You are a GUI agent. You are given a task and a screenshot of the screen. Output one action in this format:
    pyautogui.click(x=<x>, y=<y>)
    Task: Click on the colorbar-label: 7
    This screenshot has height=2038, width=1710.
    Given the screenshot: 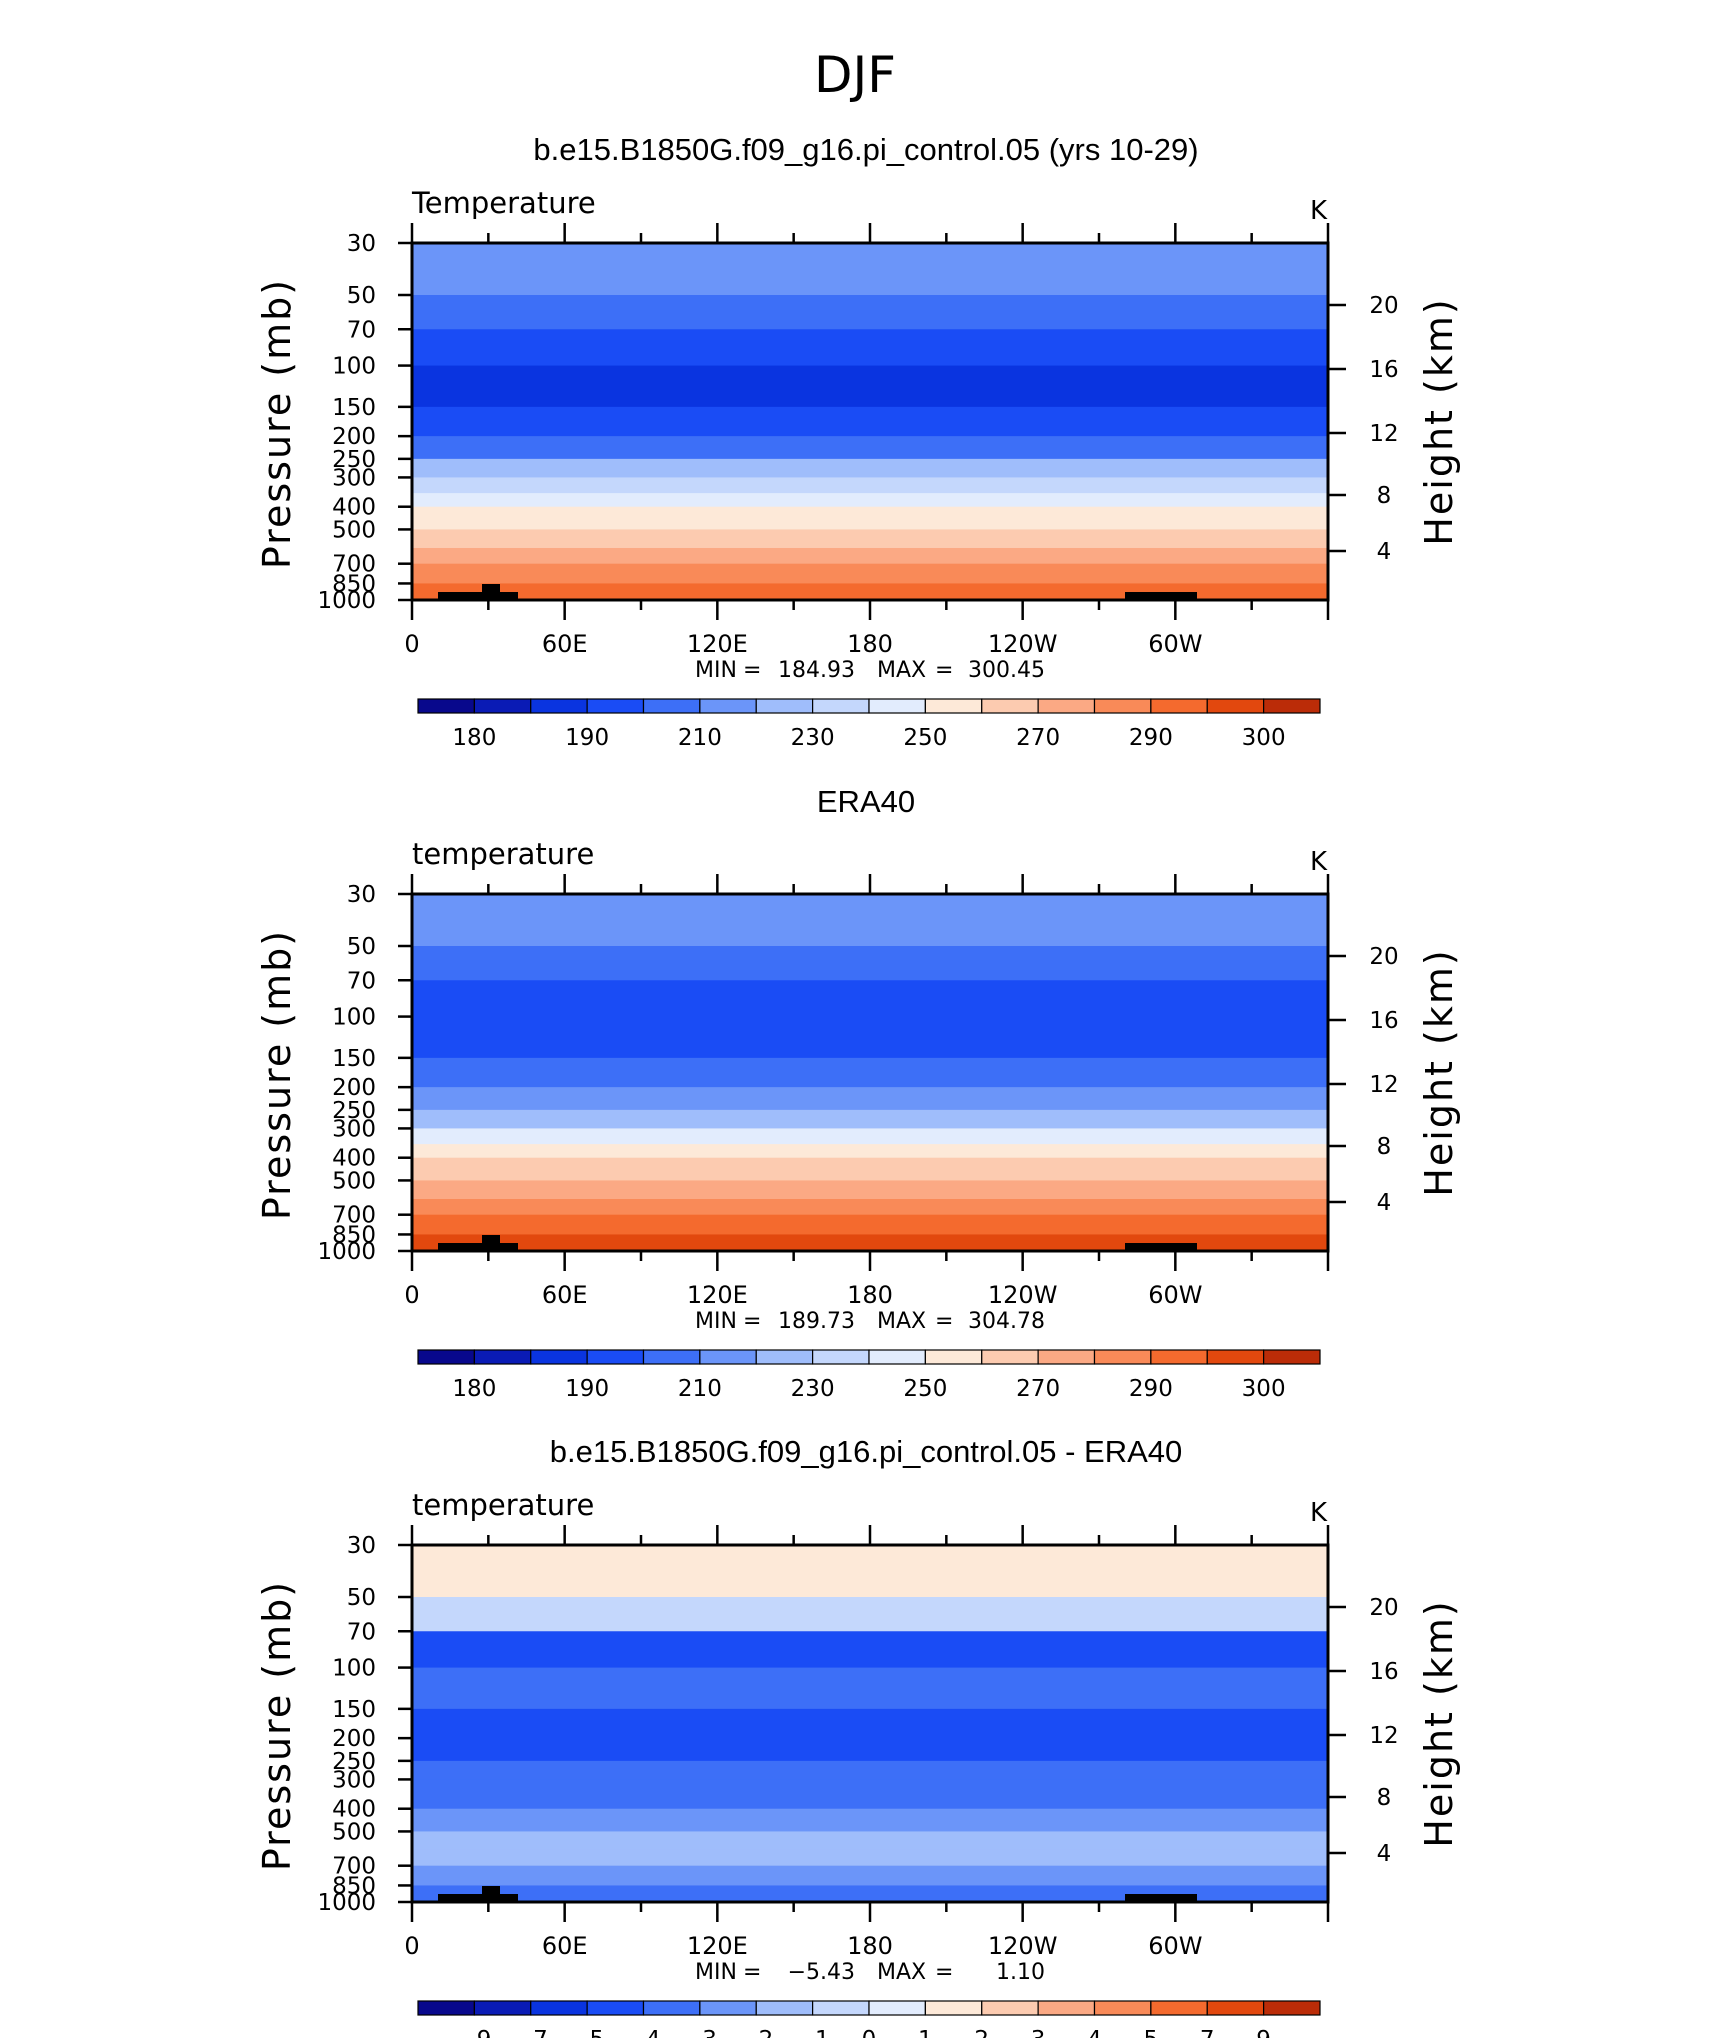 What is the action you would take?
    pyautogui.click(x=1207, y=2032)
    